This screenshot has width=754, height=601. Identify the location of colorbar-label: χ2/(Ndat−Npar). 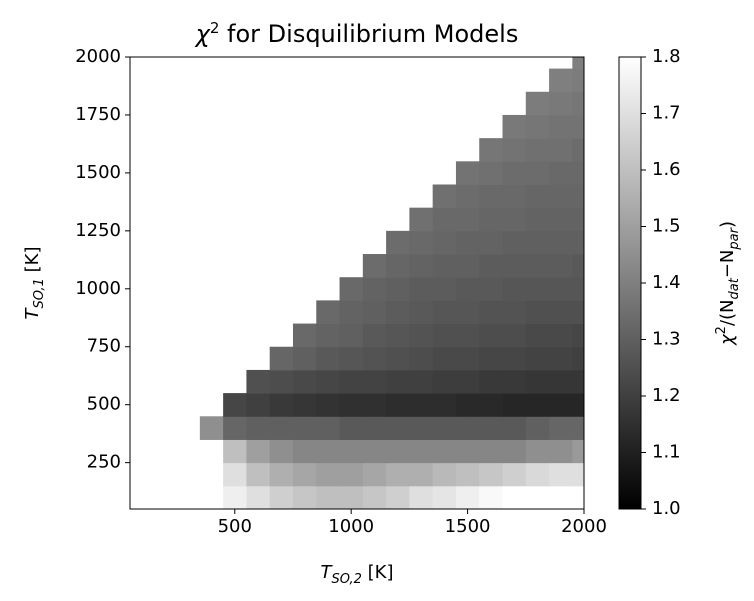
(728, 283).